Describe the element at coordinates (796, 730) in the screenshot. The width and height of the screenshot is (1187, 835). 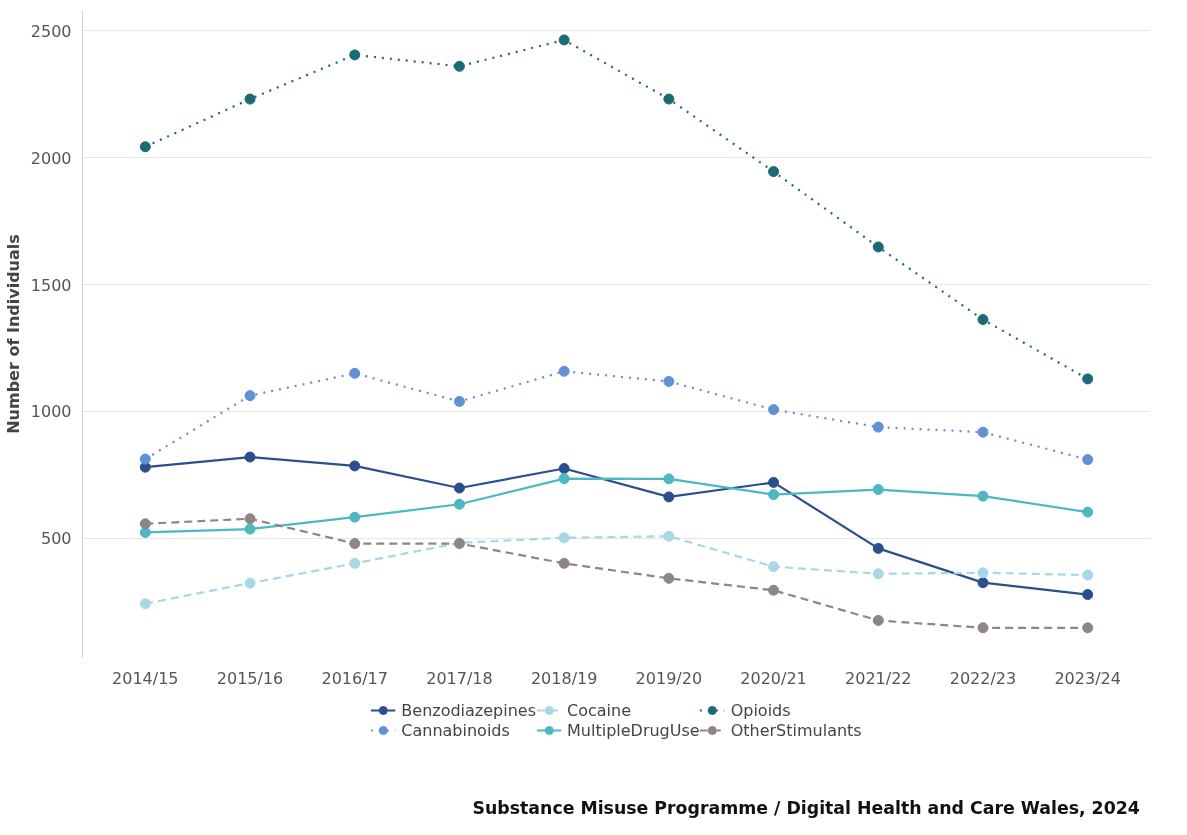
I see `legend-label: OtherStimulants` at that location.